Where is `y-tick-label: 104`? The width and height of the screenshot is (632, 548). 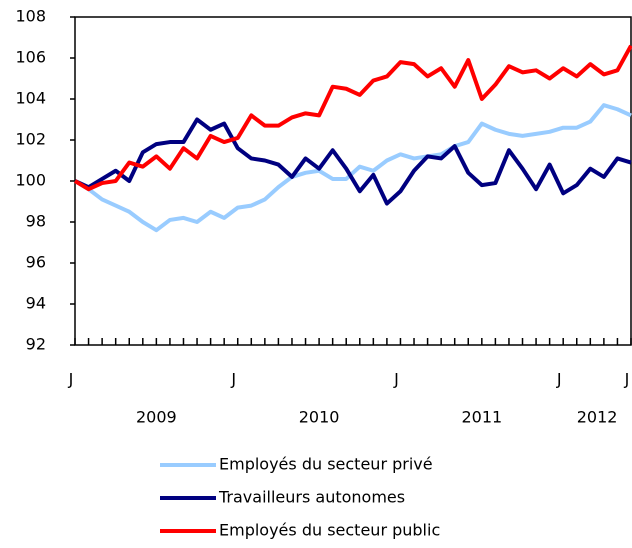
y-tick-label: 104 is located at coordinates (30, 98).